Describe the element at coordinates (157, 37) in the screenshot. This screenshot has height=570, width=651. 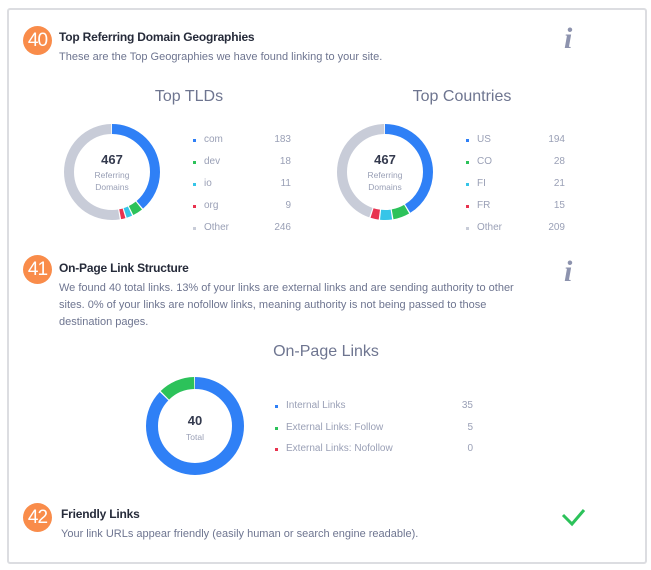
I see `section-title: Top Referring Domain Geographies` at that location.